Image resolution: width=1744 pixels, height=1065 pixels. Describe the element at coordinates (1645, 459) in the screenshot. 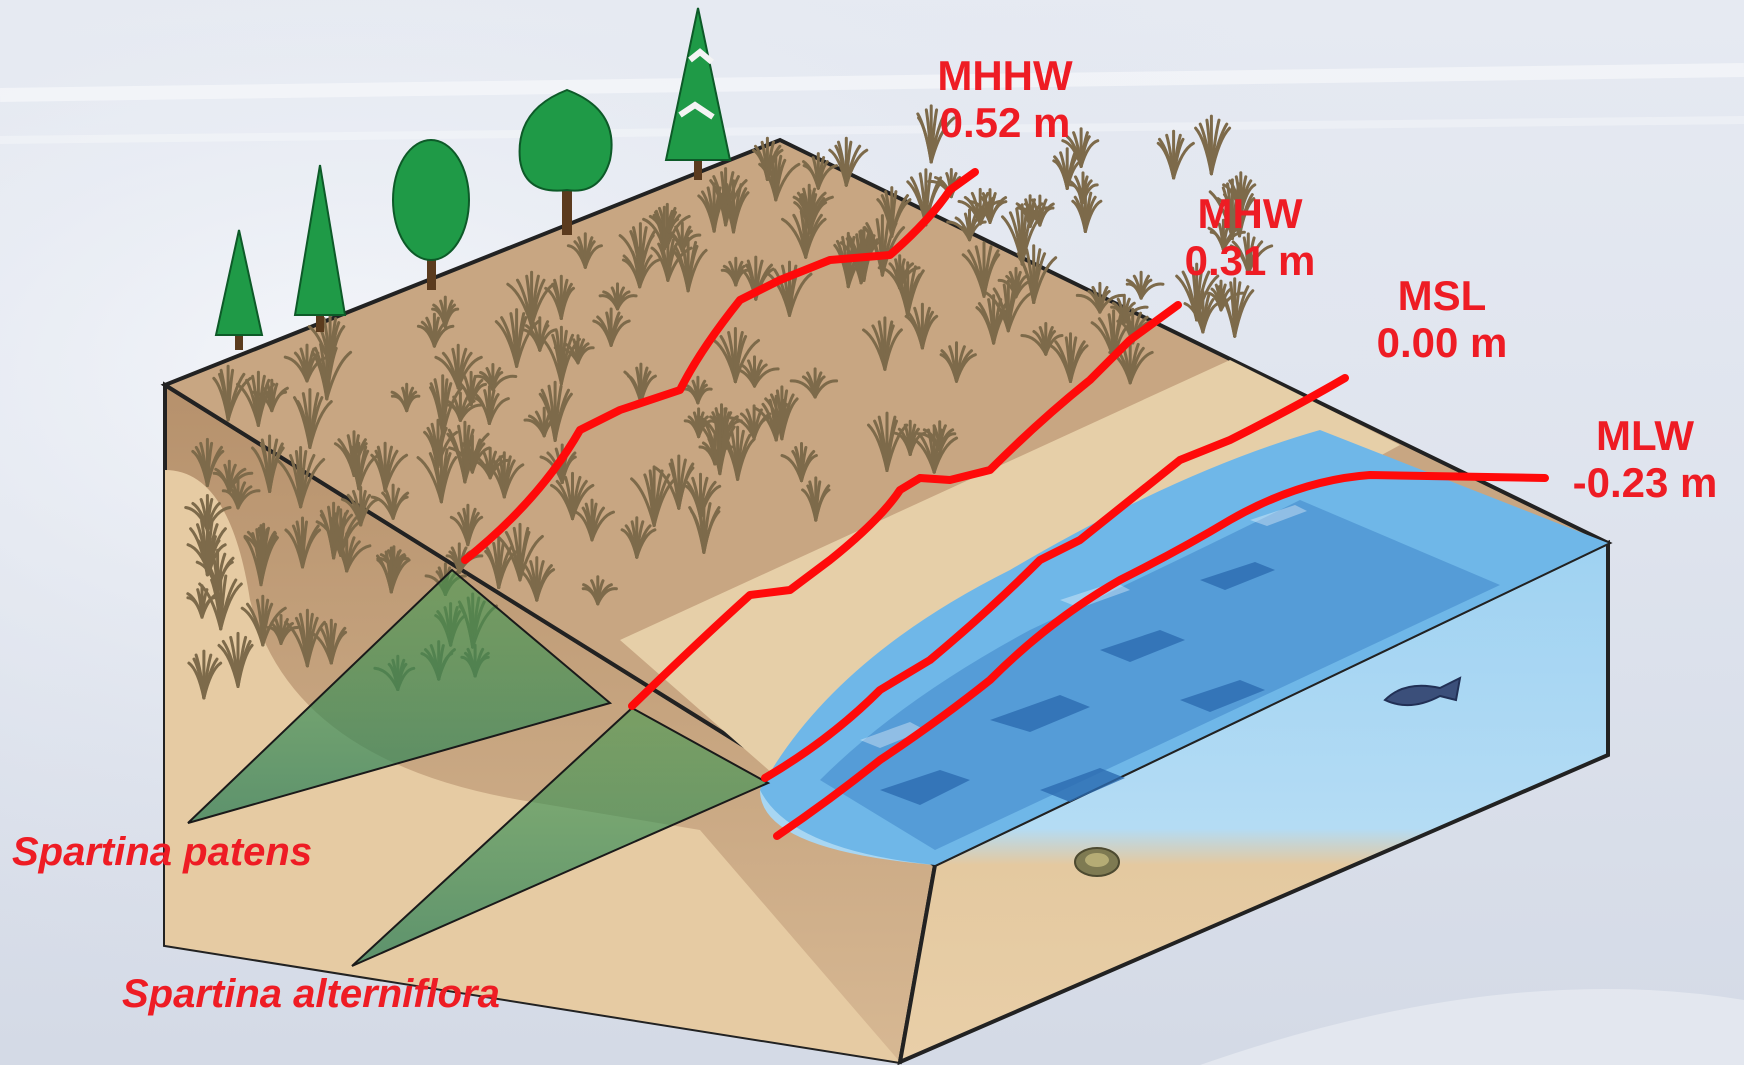

I see `mlw-label: MLW -0.23 m` at that location.